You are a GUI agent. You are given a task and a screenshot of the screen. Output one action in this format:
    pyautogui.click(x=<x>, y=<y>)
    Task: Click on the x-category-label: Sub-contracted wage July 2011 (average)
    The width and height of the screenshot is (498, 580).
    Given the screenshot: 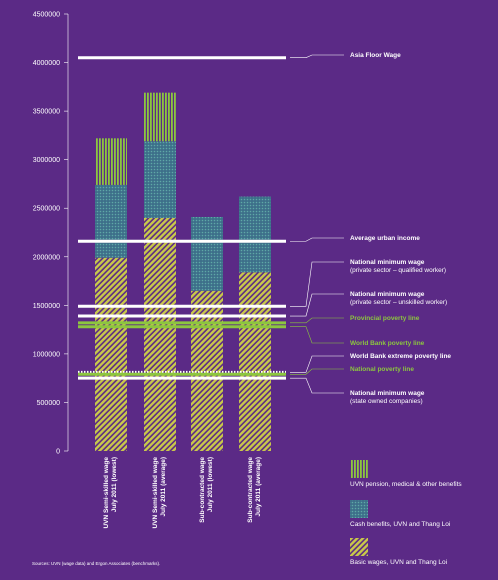 What is the action you would take?
    pyautogui.click(x=254, y=490)
    